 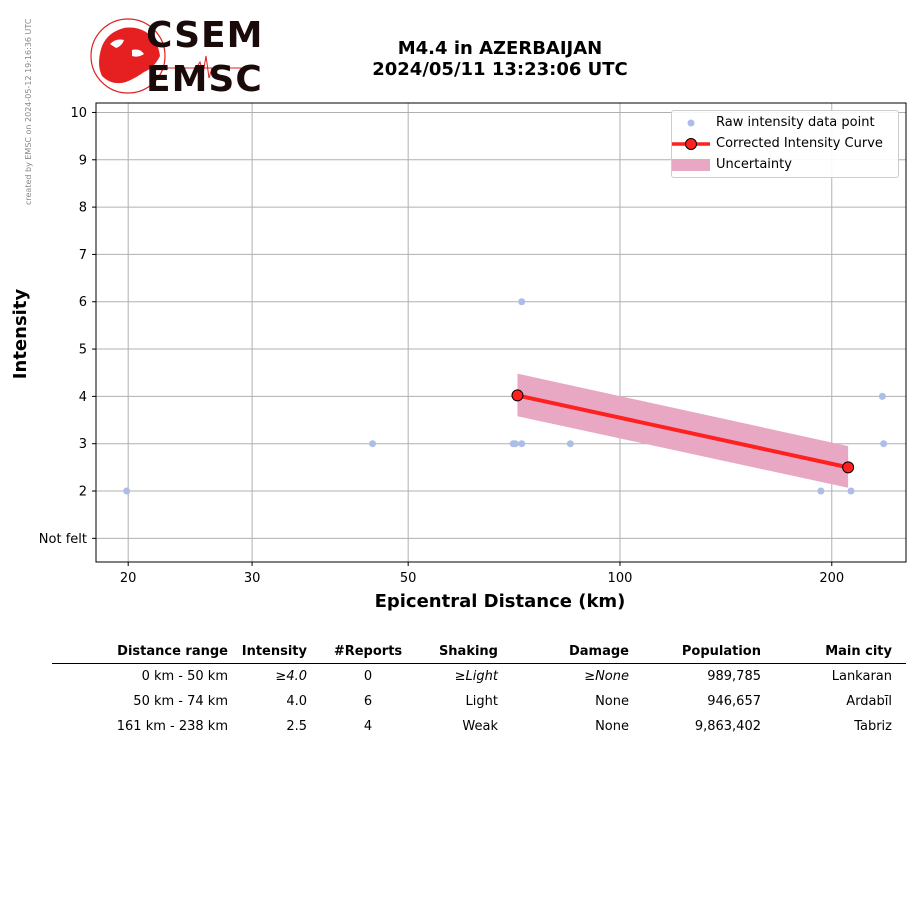 What do you see at coordinates (205, 35) in the screenshot?
I see `logo-text-csem: CSEM` at bounding box center [205, 35].